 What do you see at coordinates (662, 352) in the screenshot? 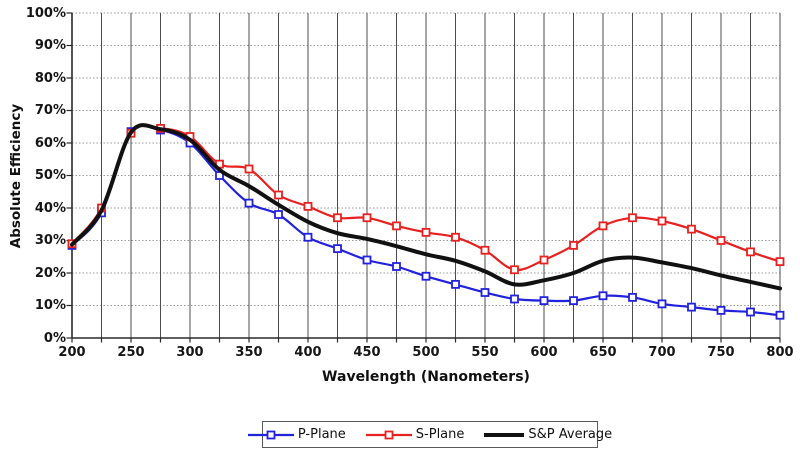
I see `x-tick-label: 700` at bounding box center [662, 352].